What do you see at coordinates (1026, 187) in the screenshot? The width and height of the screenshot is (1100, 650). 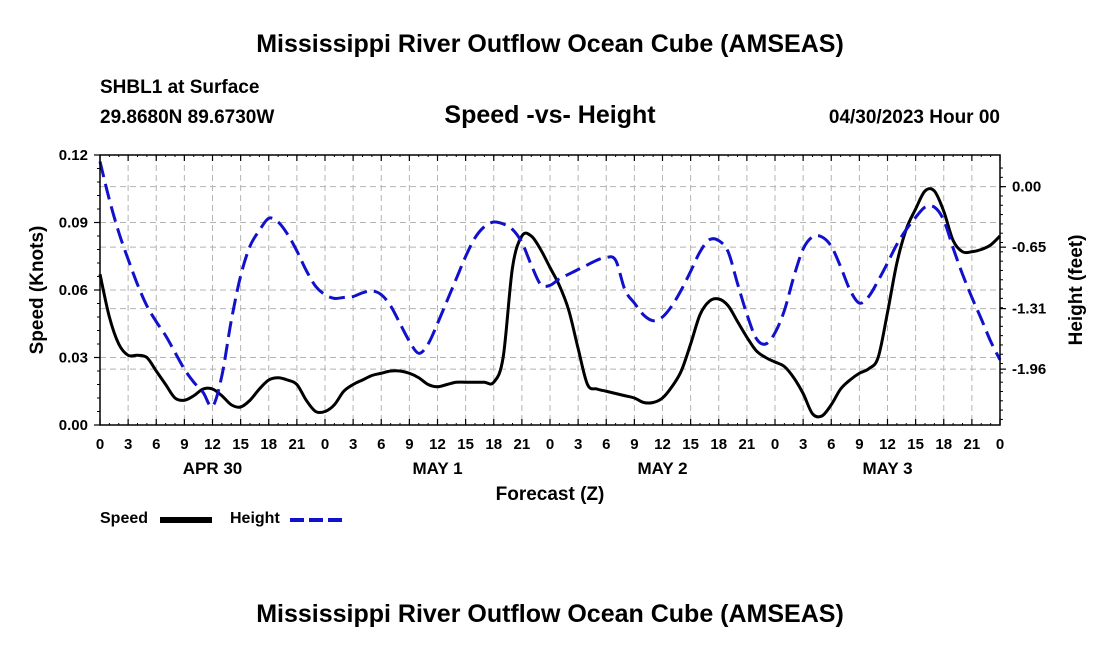 I see `y-tick-label-right: 0.00` at bounding box center [1026, 187].